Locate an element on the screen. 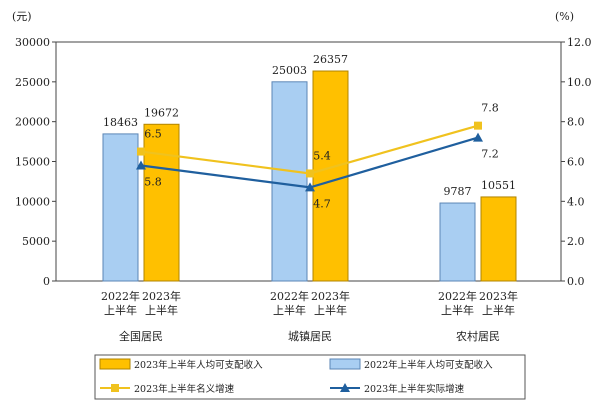 The height and width of the screenshot is (402, 600). legend-label: 2023年上半年名义增速 is located at coordinates (184, 389).